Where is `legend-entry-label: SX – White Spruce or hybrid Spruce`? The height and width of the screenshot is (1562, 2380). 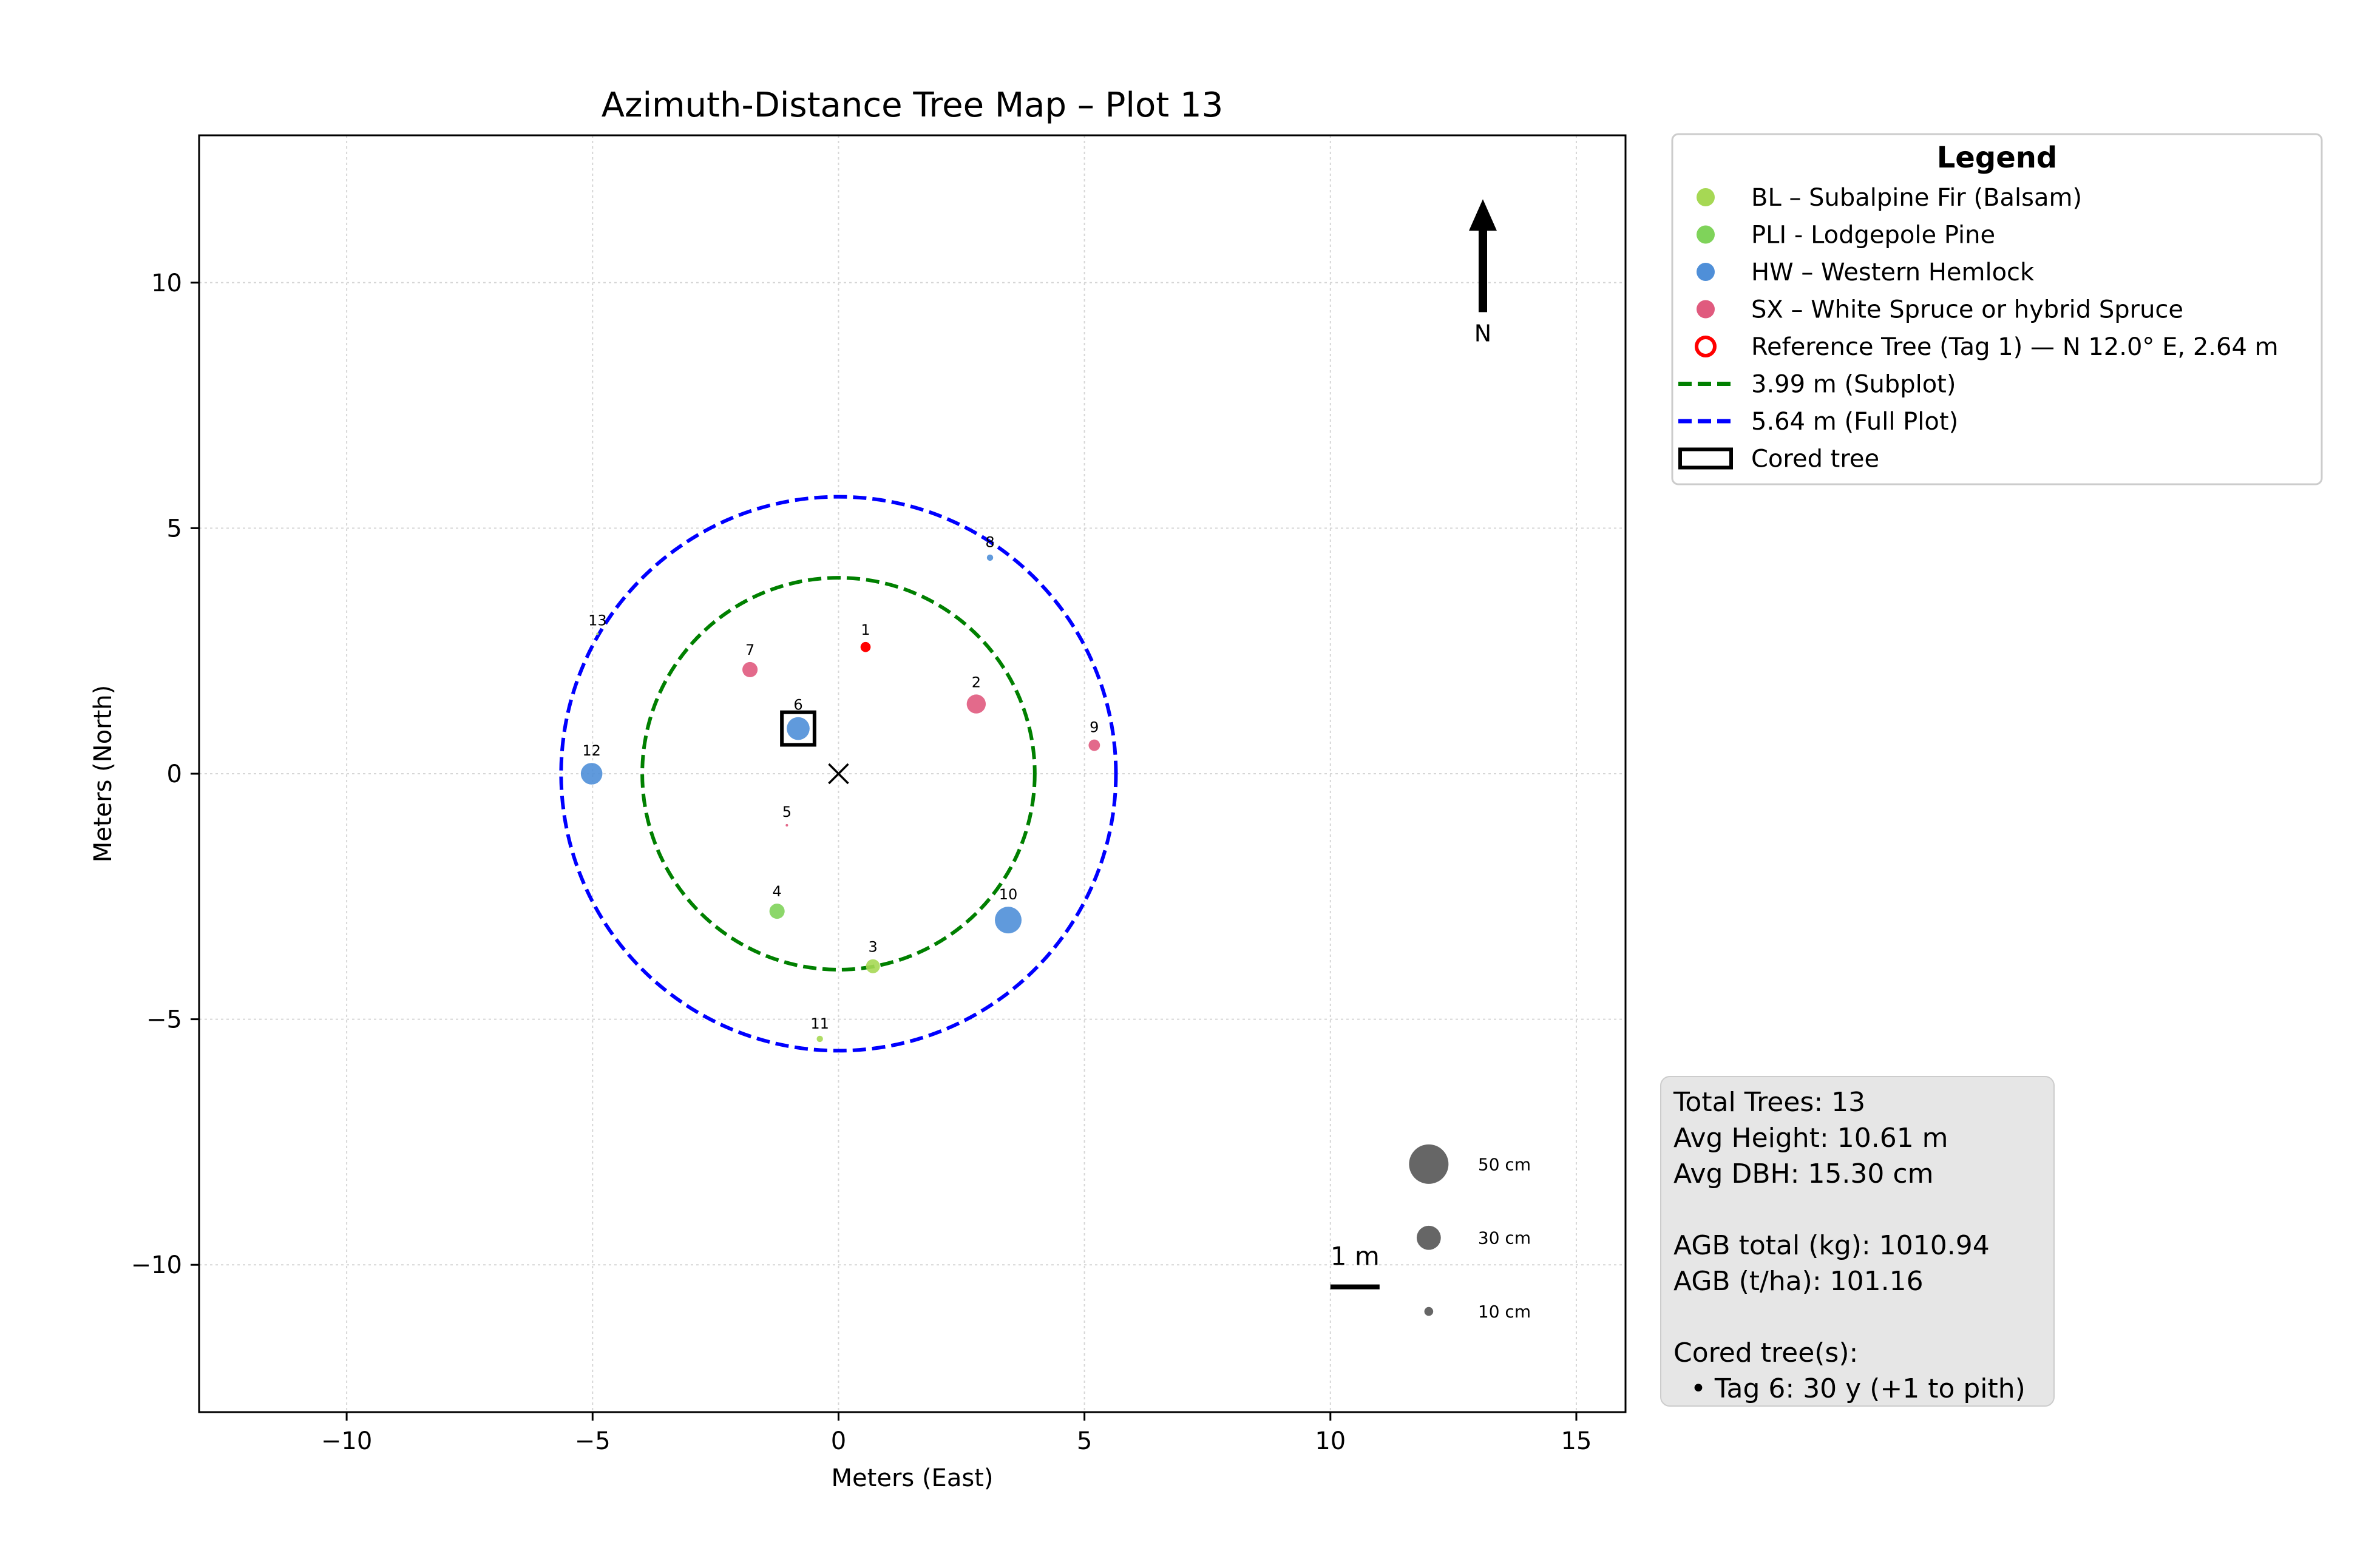 legend-entry-label: SX – White Spruce or hybrid Spruce is located at coordinates (1967, 310).